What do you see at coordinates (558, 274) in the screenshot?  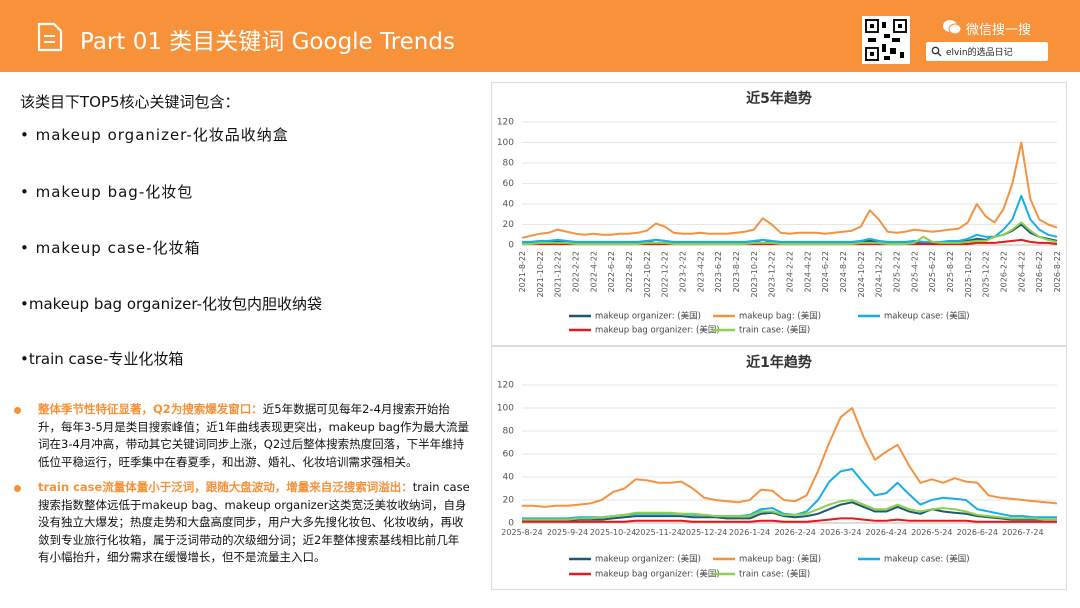 I see `x-tick-label: 2021-12-22` at bounding box center [558, 274].